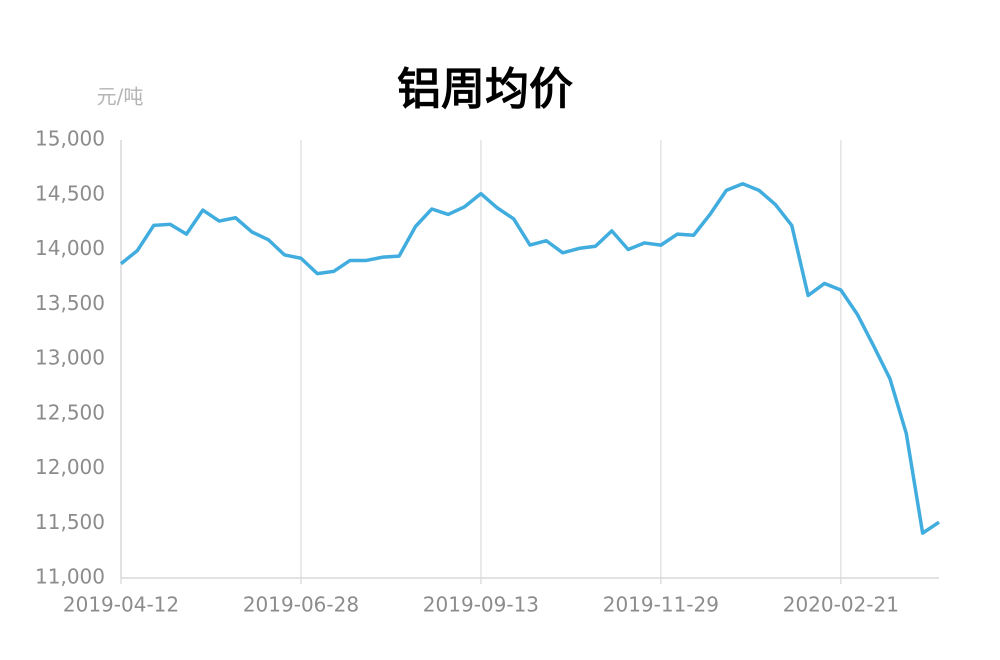 This screenshot has height=660, width=1000. Describe the element at coordinates (481, 605) in the screenshot. I see `x-tick-label: 2019-09-13` at that location.